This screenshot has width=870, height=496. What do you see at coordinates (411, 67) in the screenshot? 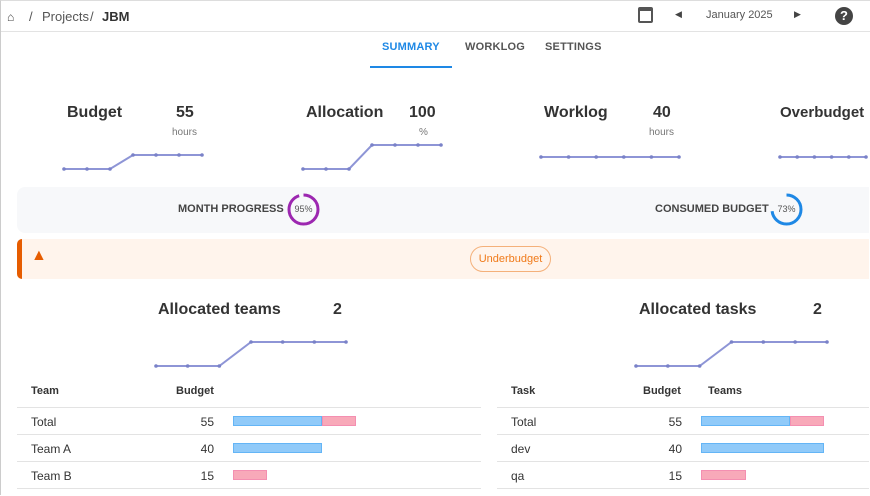
I see `active-tab-indicator` at bounding box center [411, 67].